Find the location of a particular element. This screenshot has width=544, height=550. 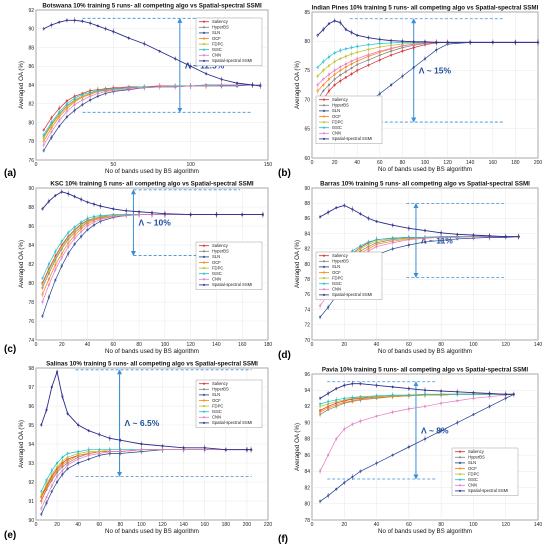

legend-entry: CNN is located at coordinates (216, 55).